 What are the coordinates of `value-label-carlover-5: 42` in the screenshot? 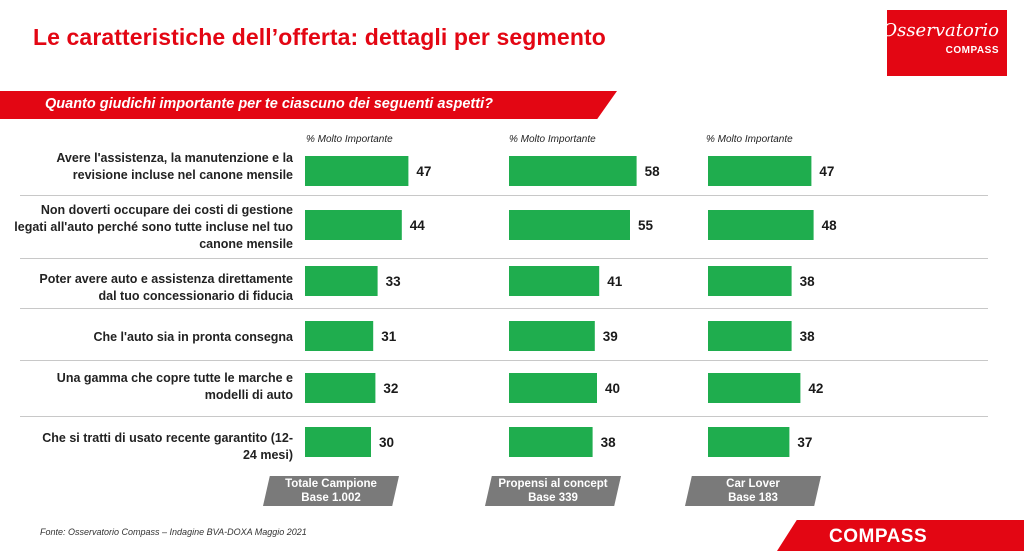 It's located at (815, 388).